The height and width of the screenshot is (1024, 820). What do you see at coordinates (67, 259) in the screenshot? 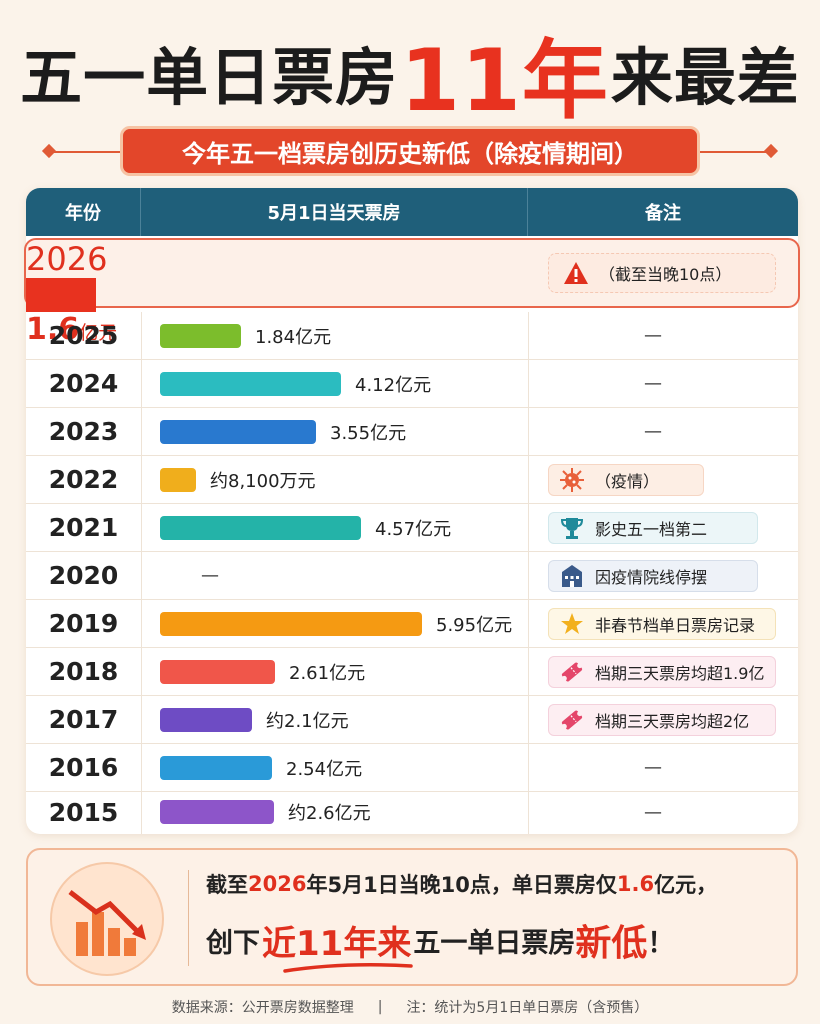
I see `year-label: 2026` at bounding box center [67, 259].